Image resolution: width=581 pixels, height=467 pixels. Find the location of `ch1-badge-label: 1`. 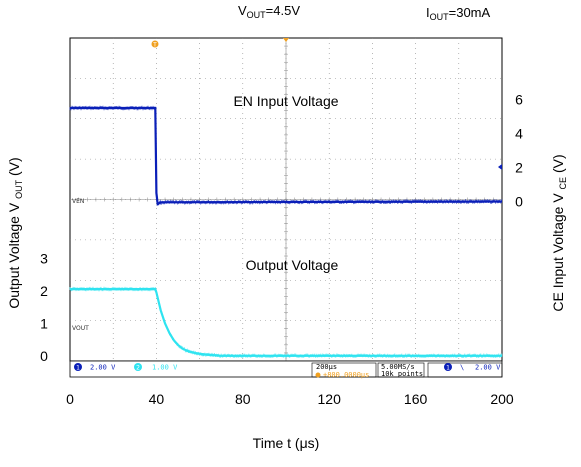

ch1-badge-label: 1 is located at coordinates (78, 368).